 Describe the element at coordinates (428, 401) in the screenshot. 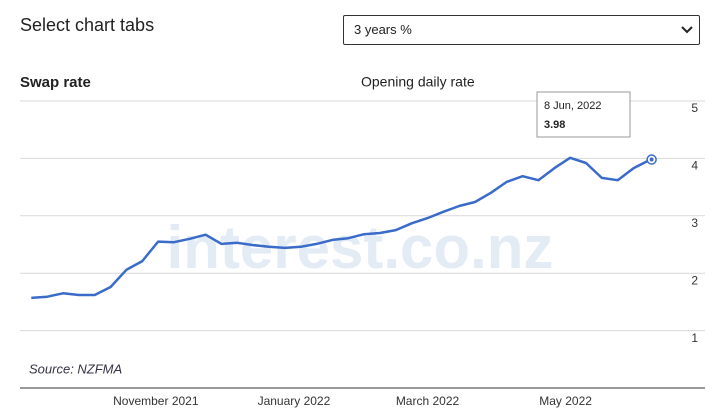

I see `x-tick-label: March 2022` at that location.